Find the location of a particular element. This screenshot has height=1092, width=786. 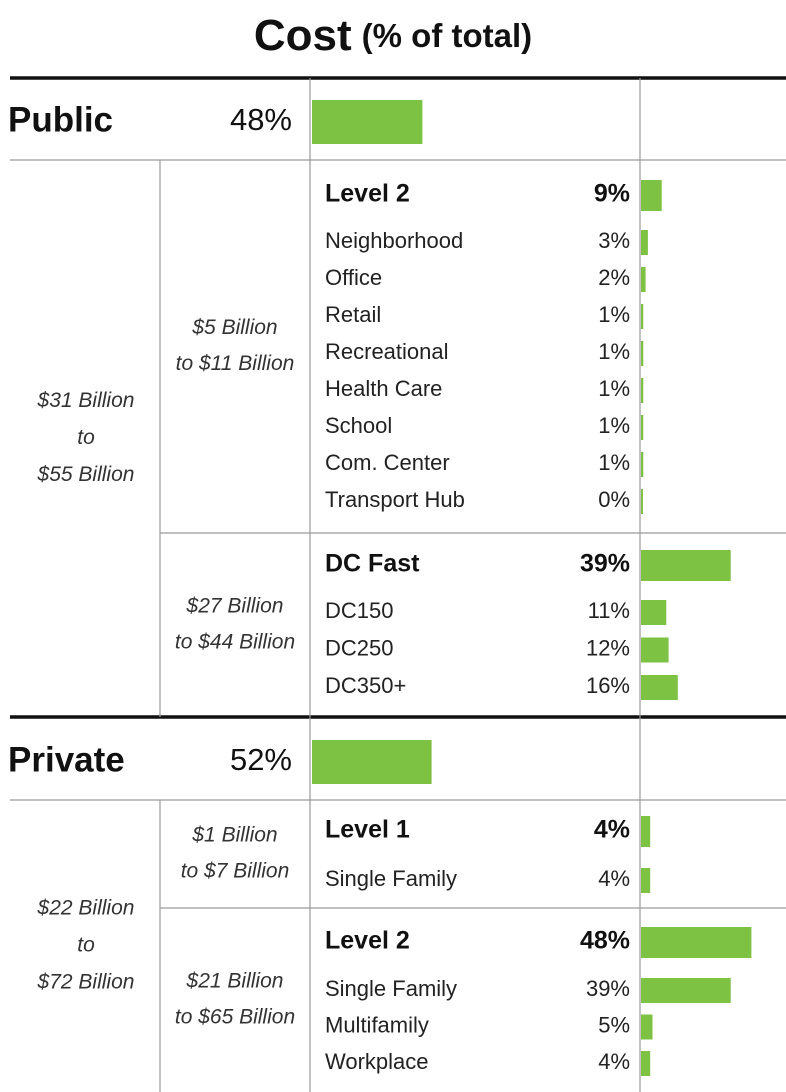

range-text: $5 Billion is located at coordinates (234, 327).